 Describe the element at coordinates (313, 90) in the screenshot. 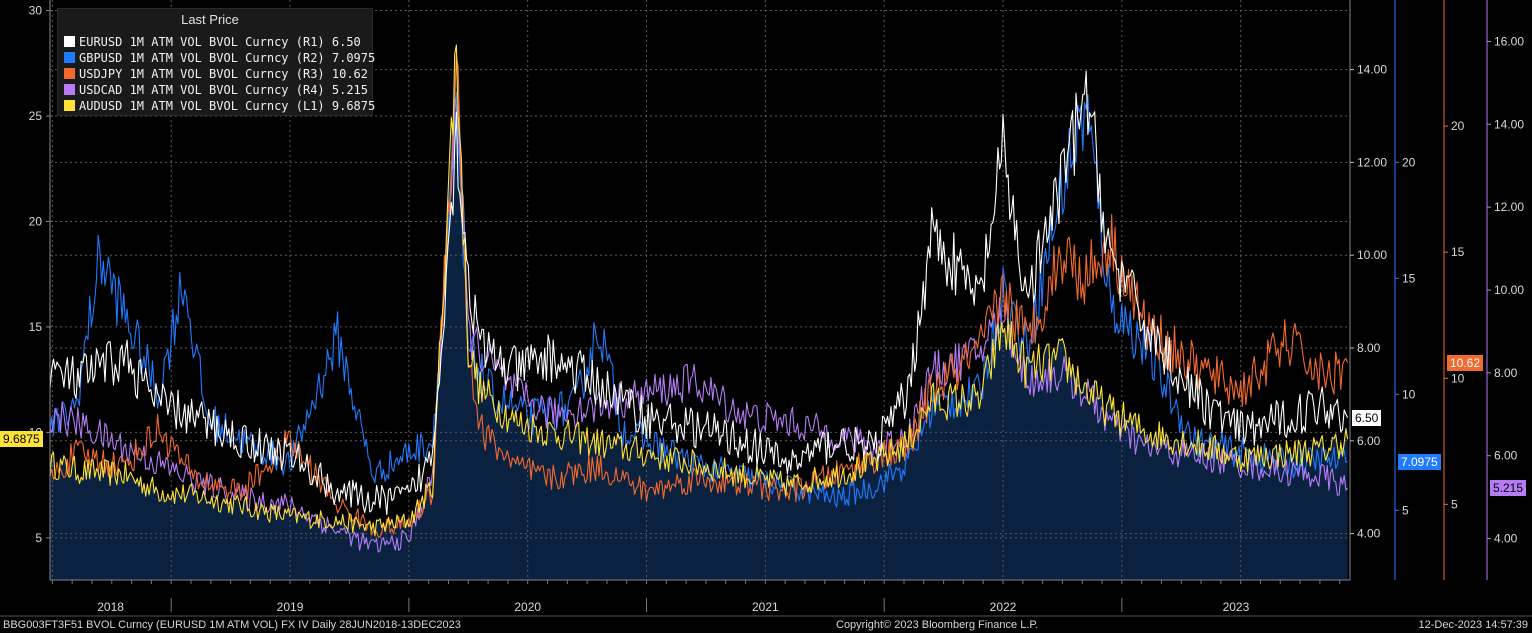

I see `legend-axis: (R4)` at that location.